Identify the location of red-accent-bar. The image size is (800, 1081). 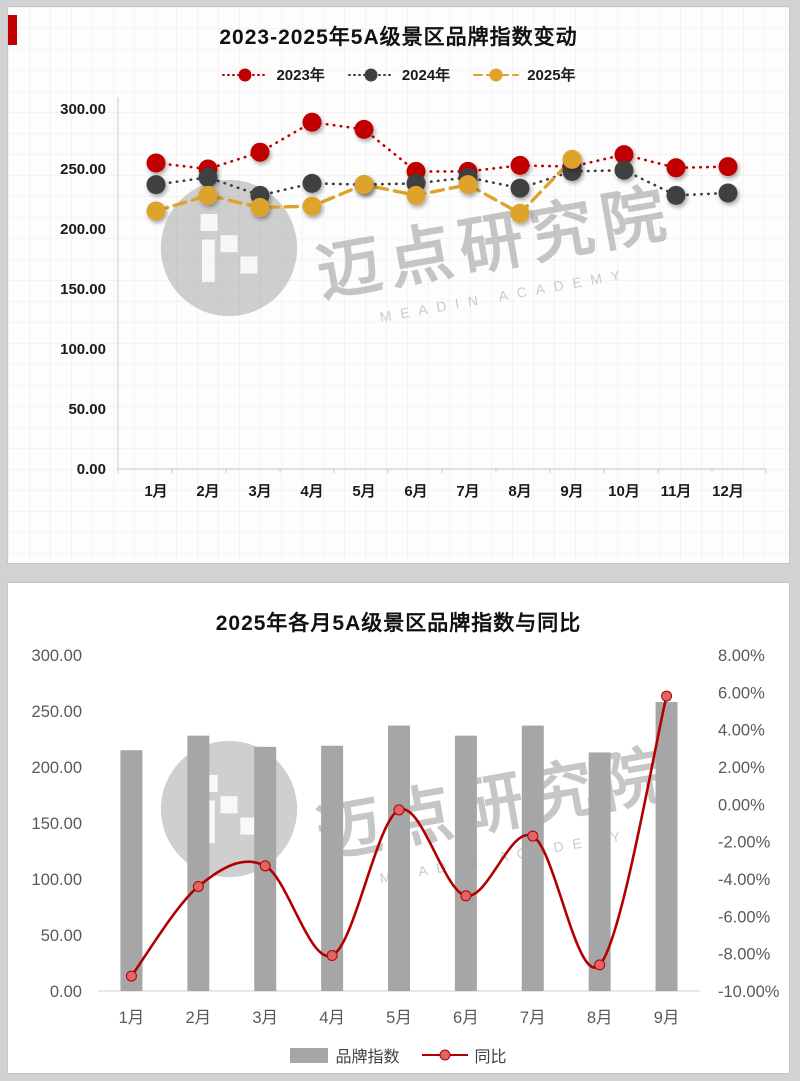
(12, 30).